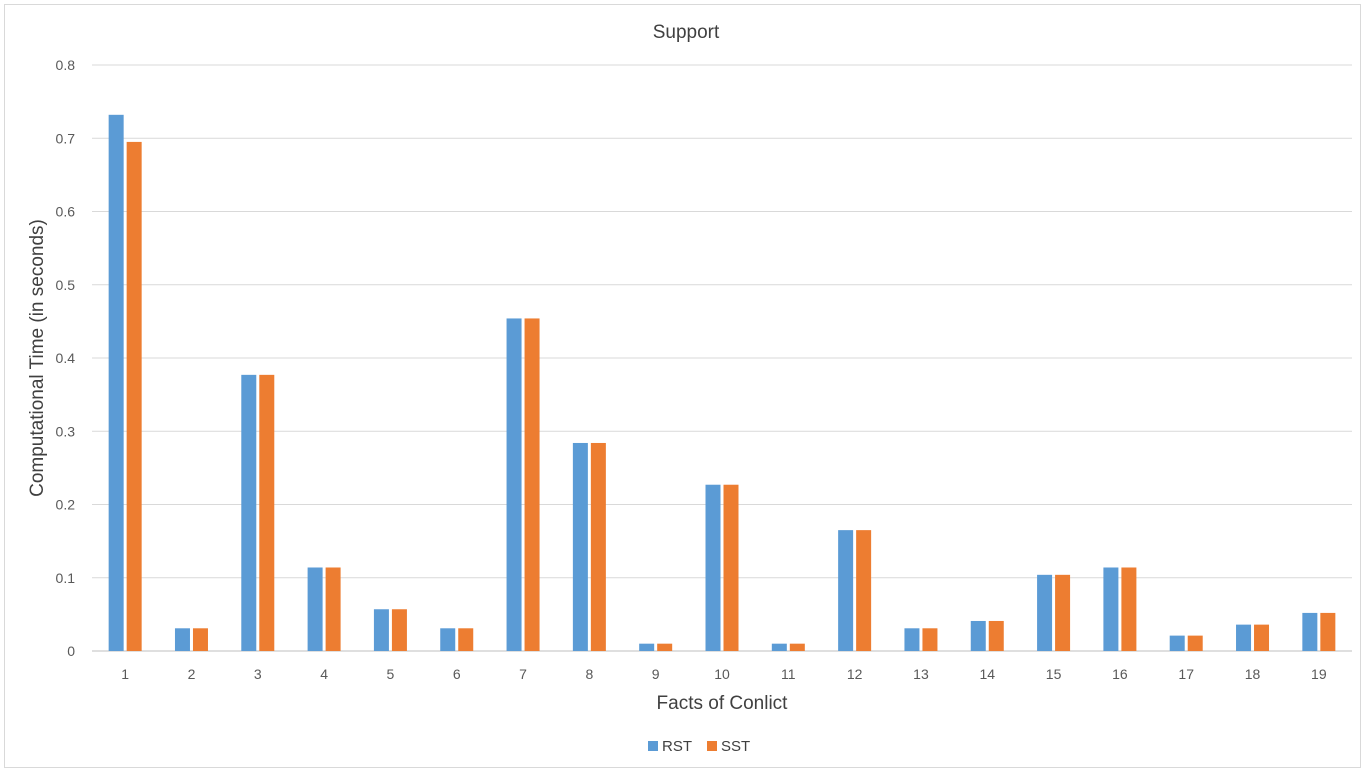  What do you see at coordinates (192, 674) in the screenshot?
I see `x-tick-label: 2` at bounding box center [192, 674].